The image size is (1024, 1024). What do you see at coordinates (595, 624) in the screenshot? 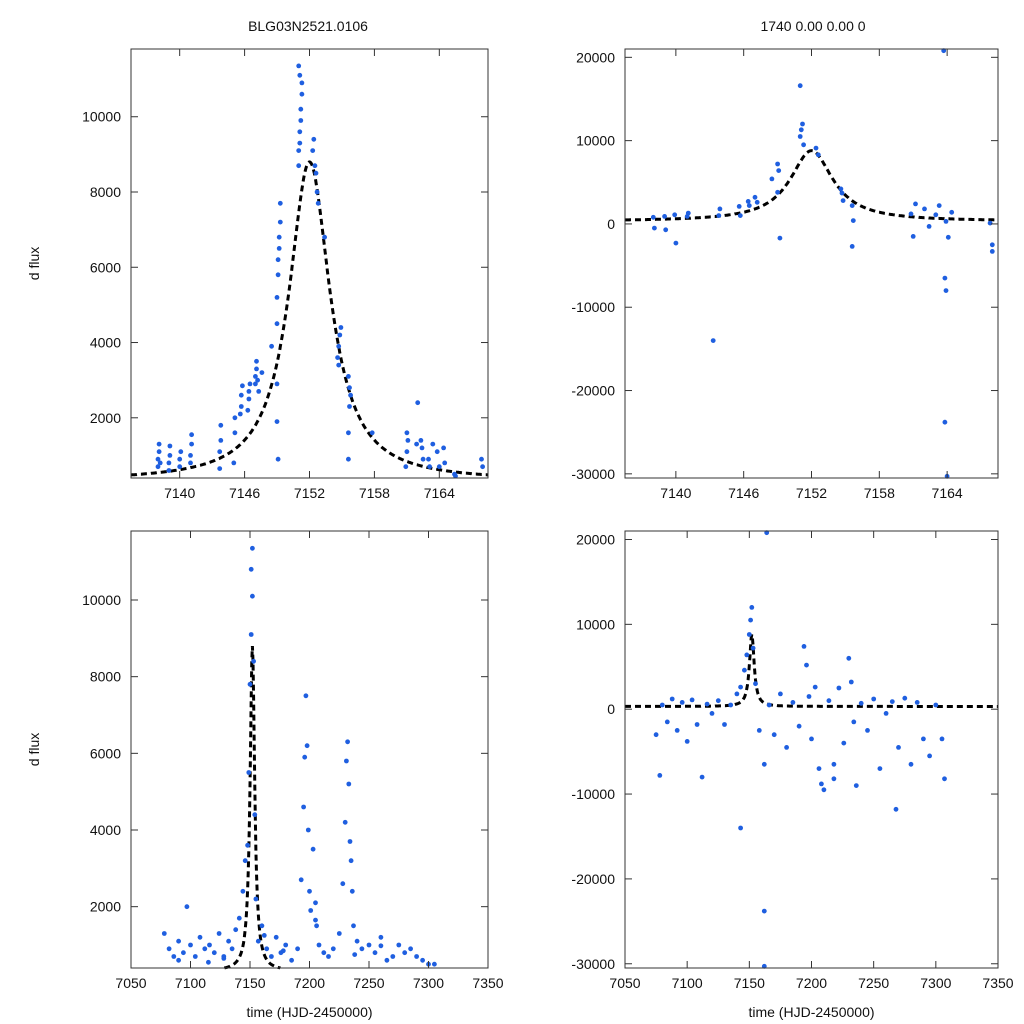
I see `y-tick-label: 10000` at bounding box center [595, 624].